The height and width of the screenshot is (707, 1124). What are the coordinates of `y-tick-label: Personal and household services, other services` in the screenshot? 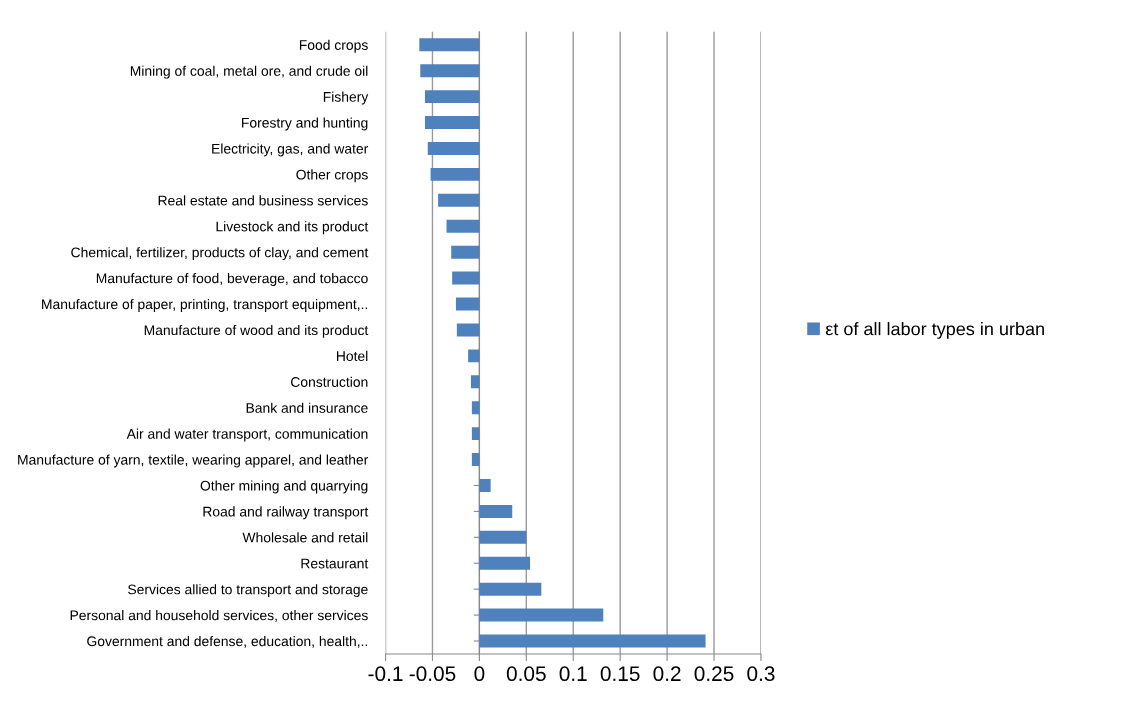 It's located at (219, 616).